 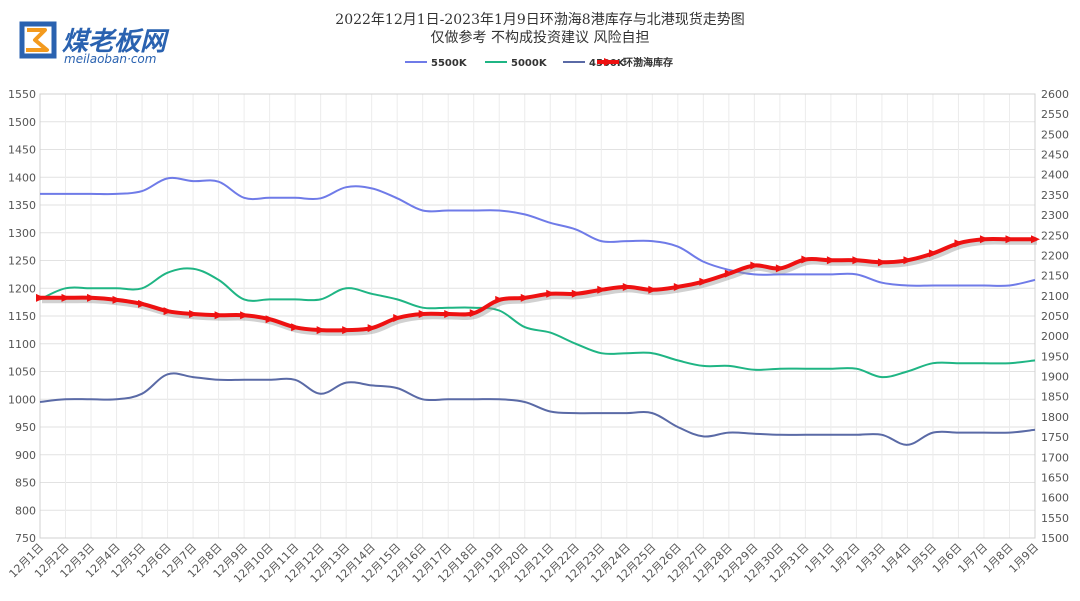 What do you see at coordinates (110, 59) in the screenshot?
I see `logo-domain: meilaoban·com` at bounding box center [110, 59].